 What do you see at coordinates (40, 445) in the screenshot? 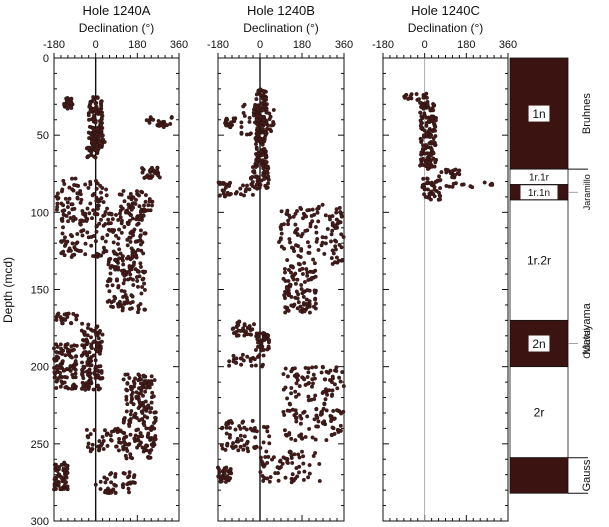
I see `y-tick-label: 250` at bounding box center [40, 445].